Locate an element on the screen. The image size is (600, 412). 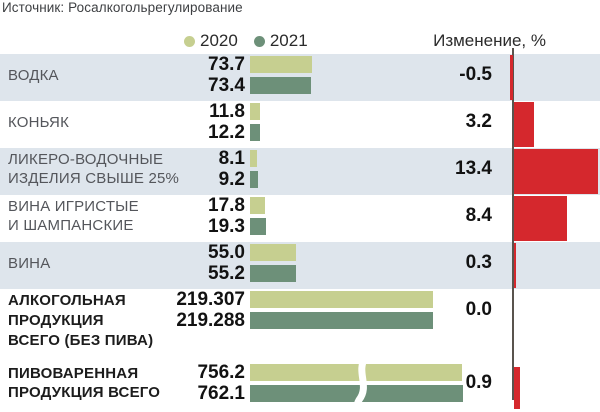
value-2021: 55.2 is located at coordinates (226, 273).